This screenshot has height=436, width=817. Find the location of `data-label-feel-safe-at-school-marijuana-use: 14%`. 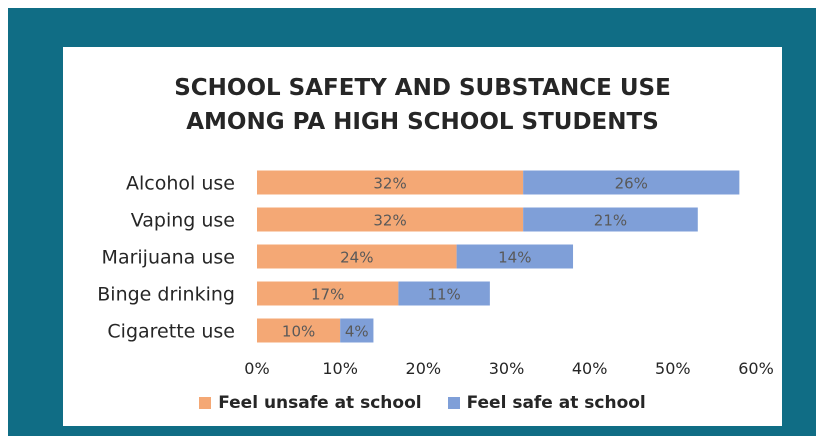

data-label-feel-safe-at-school-marijuana-use: 14% is located at coordinates (514, 258).